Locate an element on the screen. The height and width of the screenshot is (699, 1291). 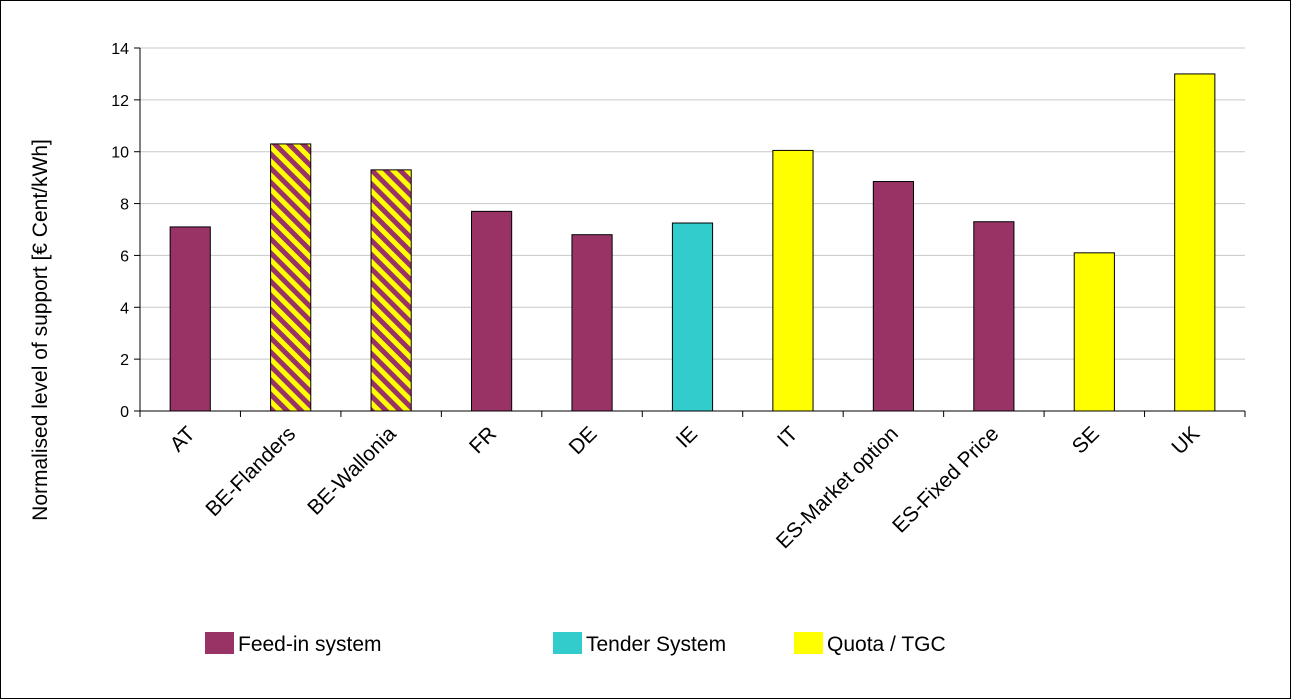
bar-uk is located at coordinates (1195, 242).